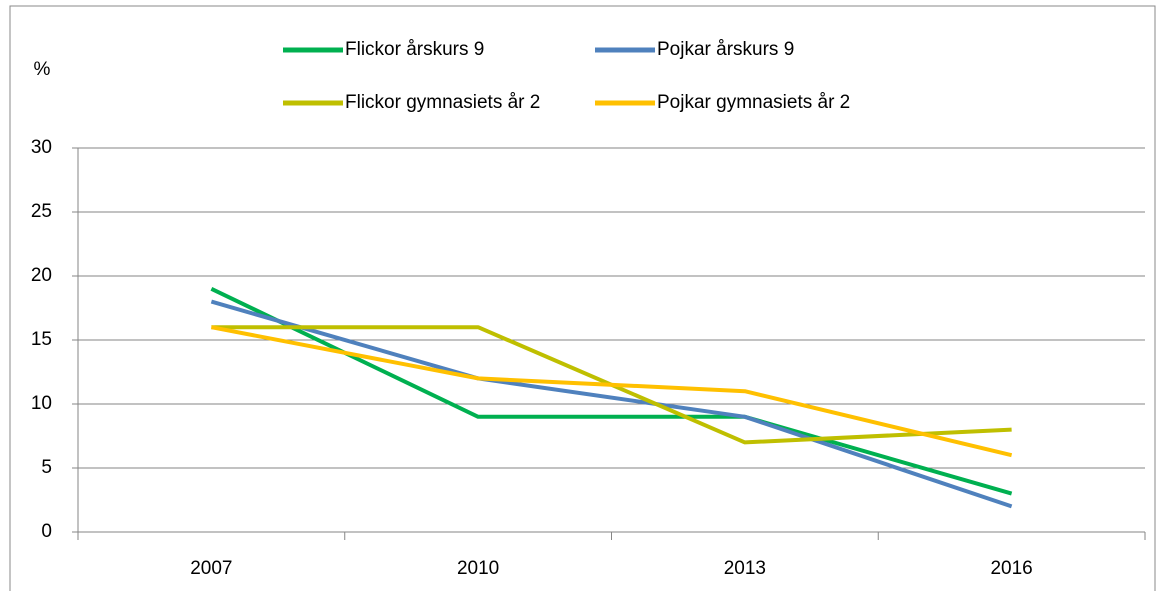  What do you see at coordinates (41, 403) in the screenshot?
I see `y-tick-label: 10` at bounding box center [41, 403].